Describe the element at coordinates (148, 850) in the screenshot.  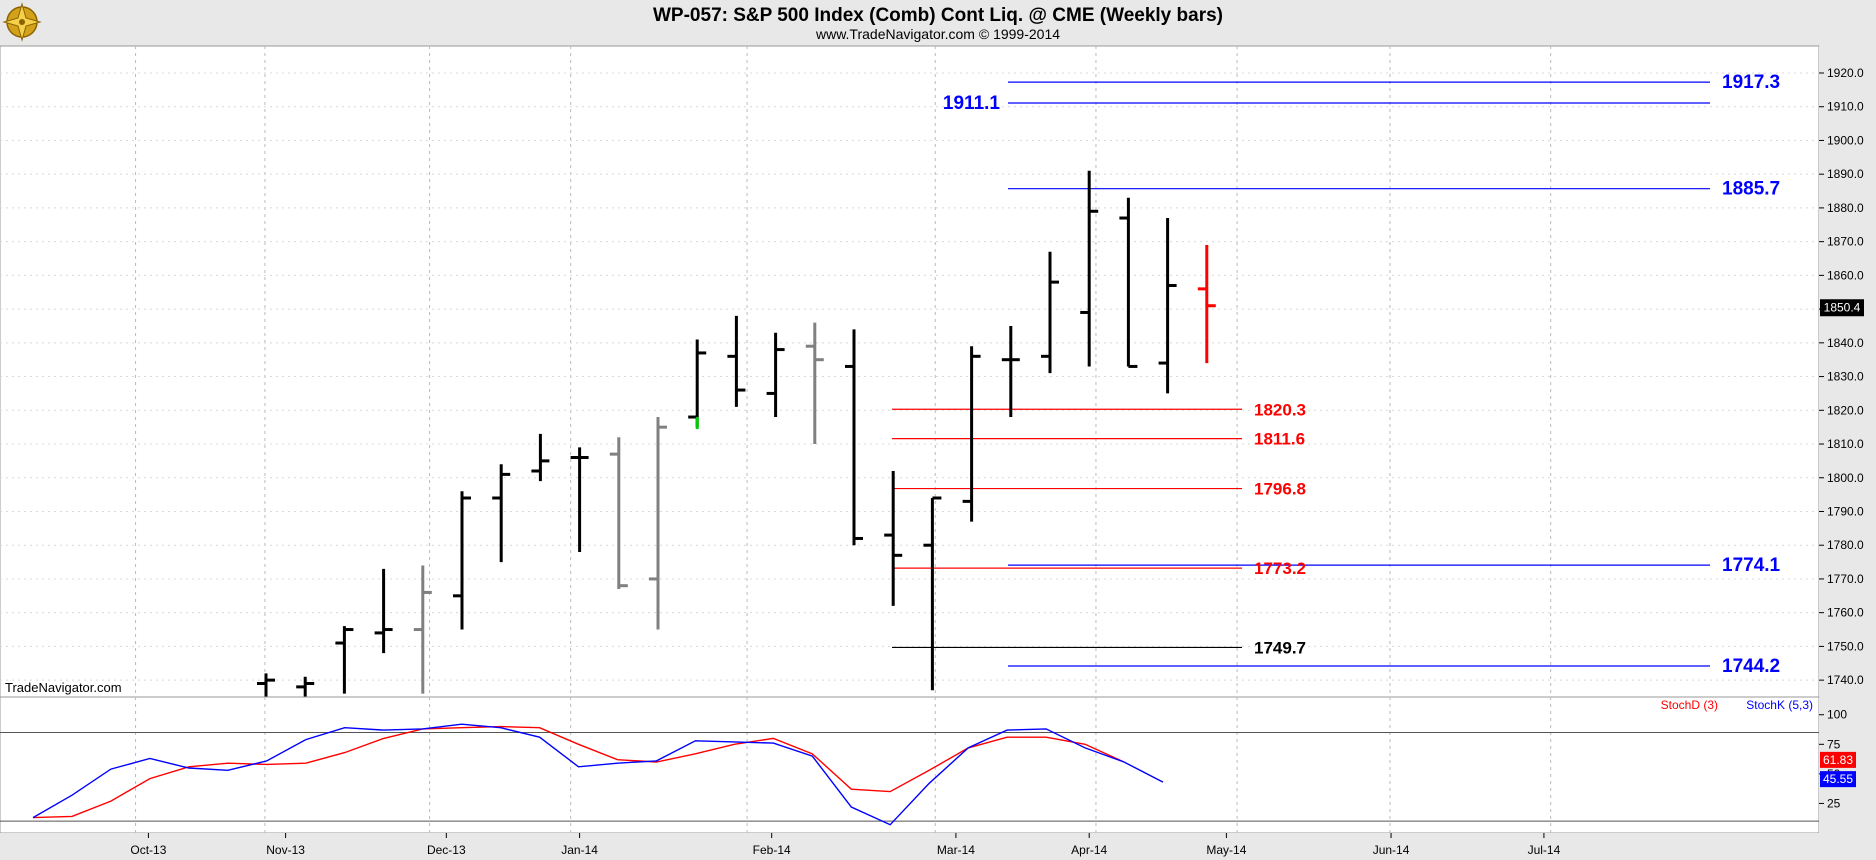
I see `date-label: Oct-13` at that location.